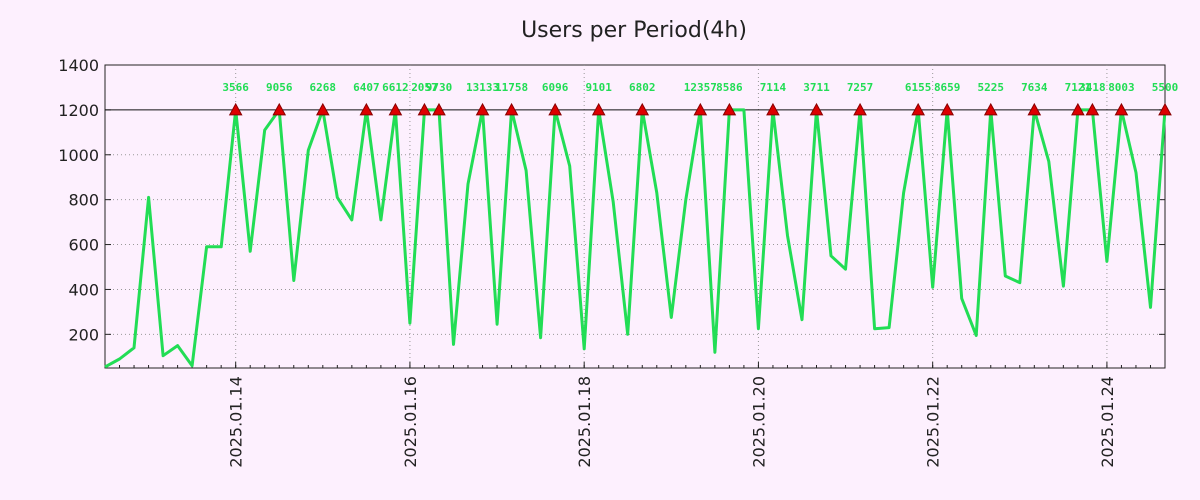  I want to click on peak-value-label: 8003, so click(1121, 87).